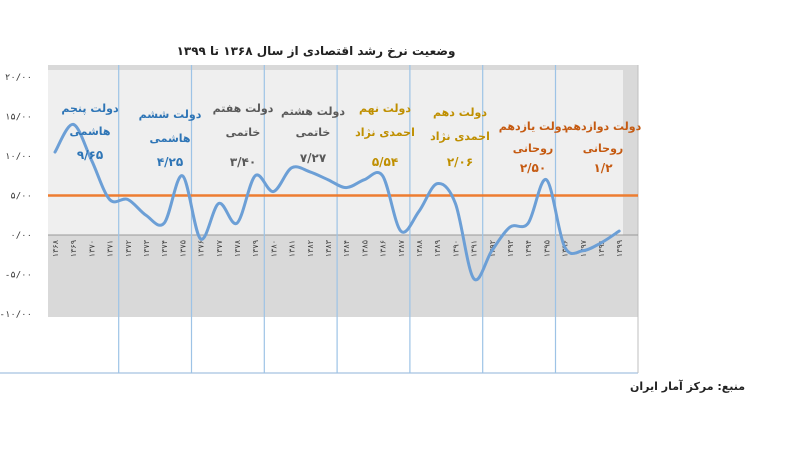 The width and height of the screenshot is (800, 458). What do you see at coordinates (243, 108) in the screenshot?
I see `government-label-name: دولت هفتم` at bounding box center [243, 108].